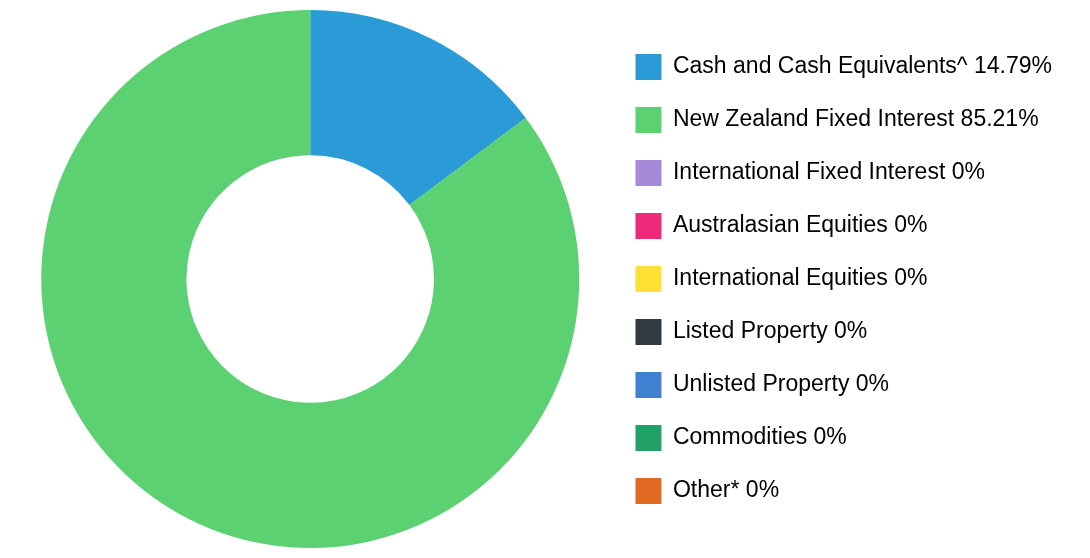  What do you see at coordinates (855, 118) in the screenshot?
I see `legend-label: New Zealand Fixed Interest 85.21%` at bounding box center [855, 118].